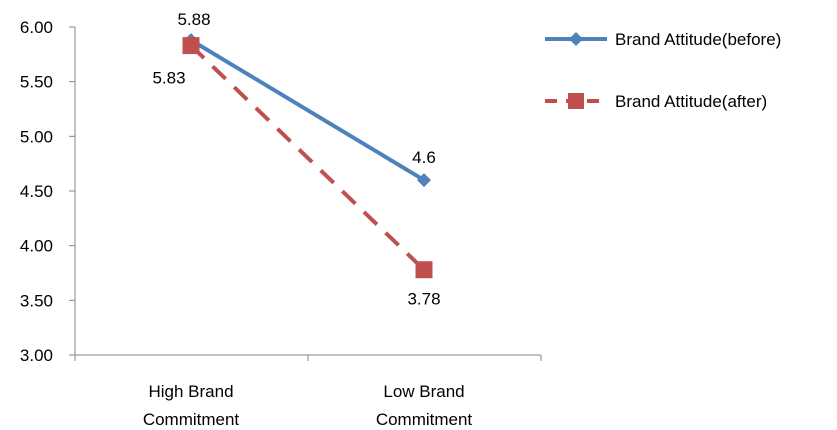  What do you see at coordinates (36, 82) in the screenshot?
I see `y-tick-label: 5.50` at bounding box center [36, 82].